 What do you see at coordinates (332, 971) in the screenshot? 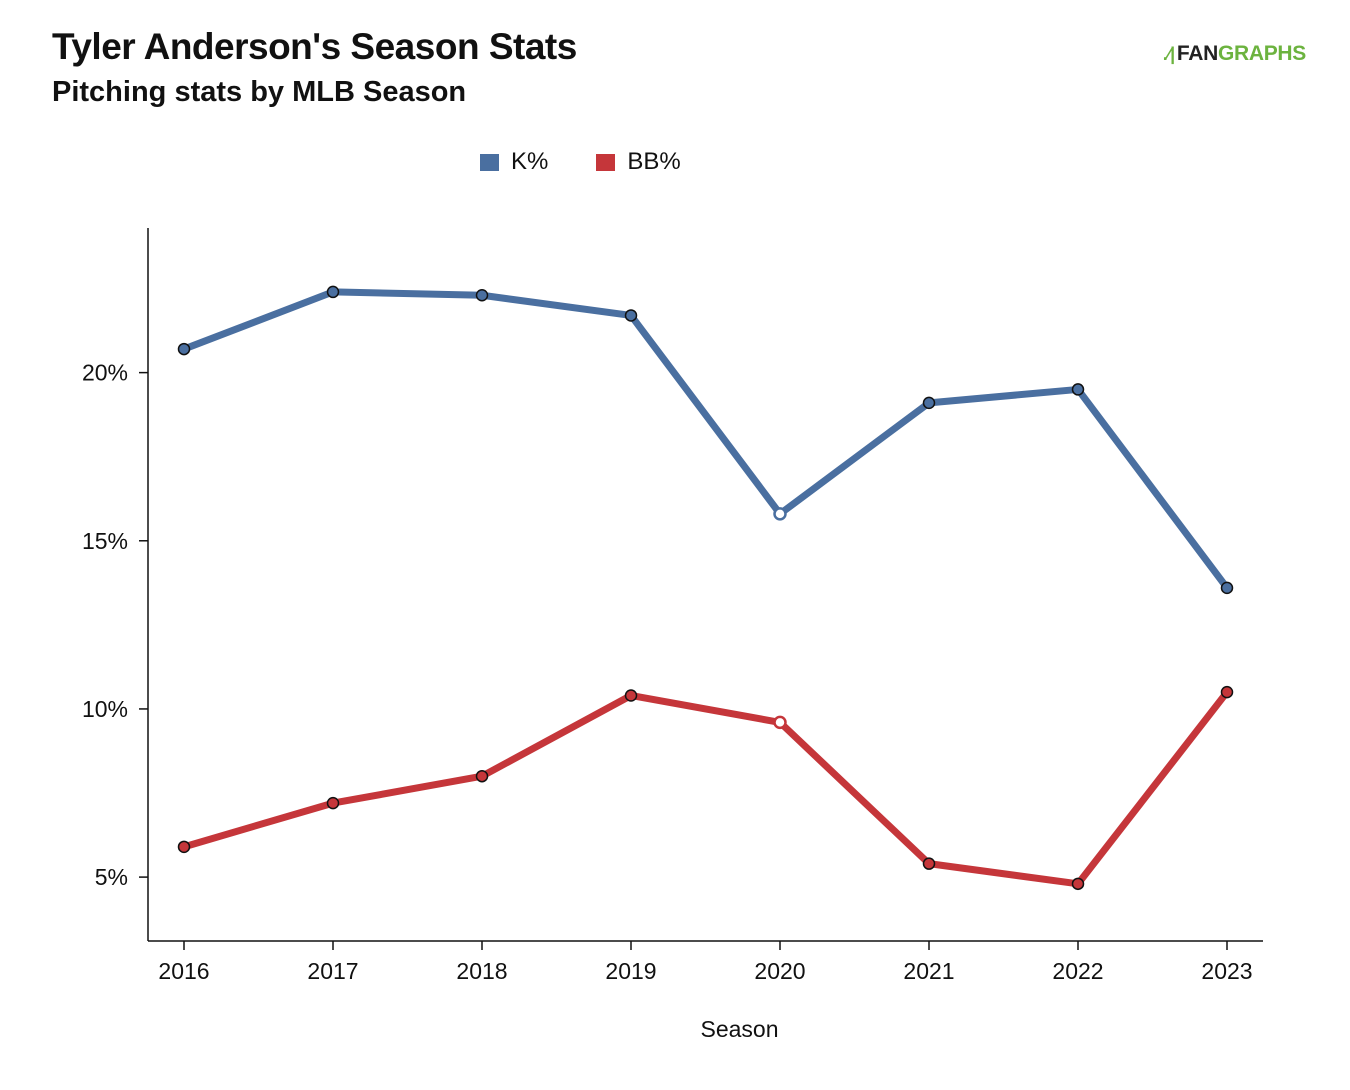
I see `x-tick-label-2017: 2017` at bounding box center [332, 971].